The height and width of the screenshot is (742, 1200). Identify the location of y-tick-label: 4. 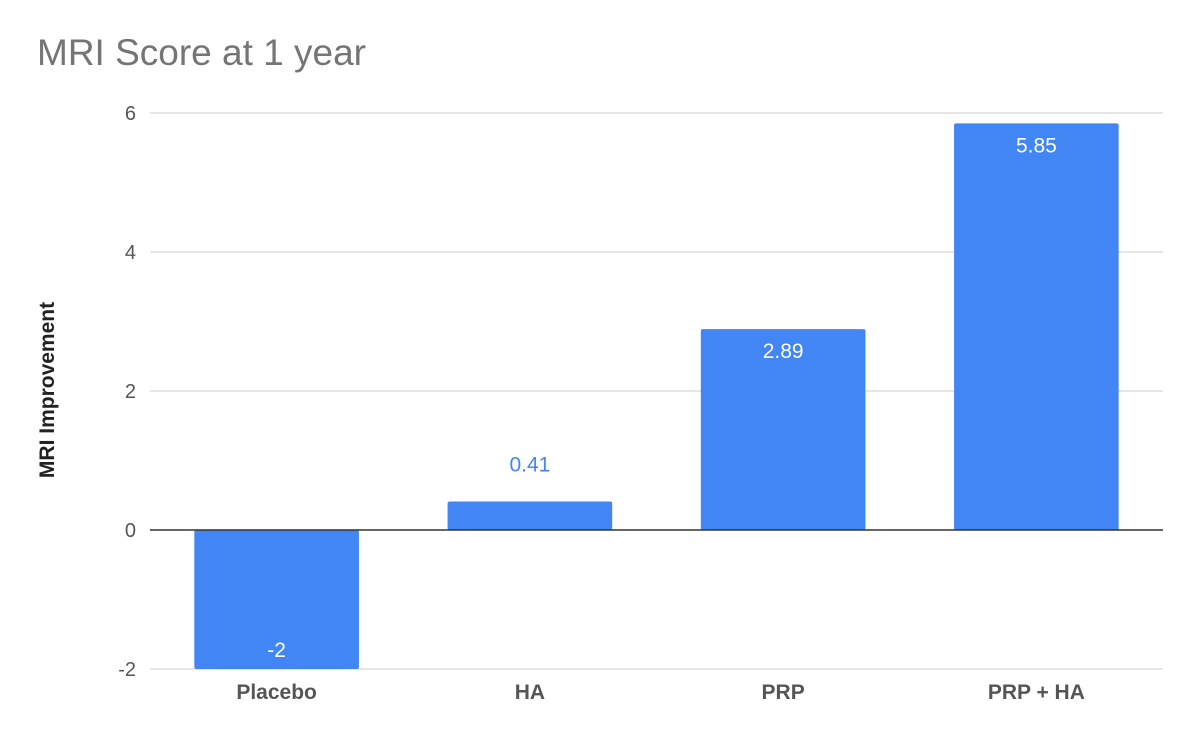
(130, 253).